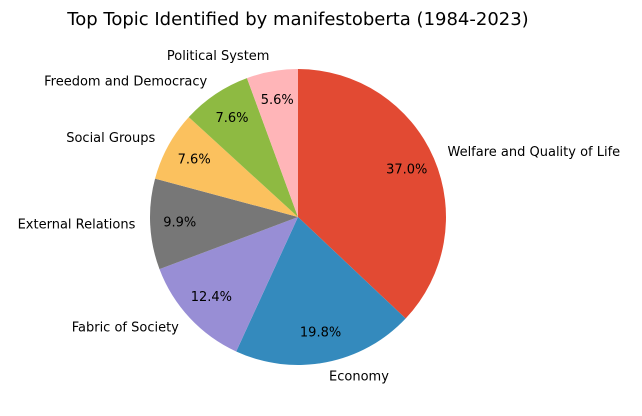  I want to click on pie-category-label-freedom-and-democracy: Freedom and Democracy, so click(125, 81).